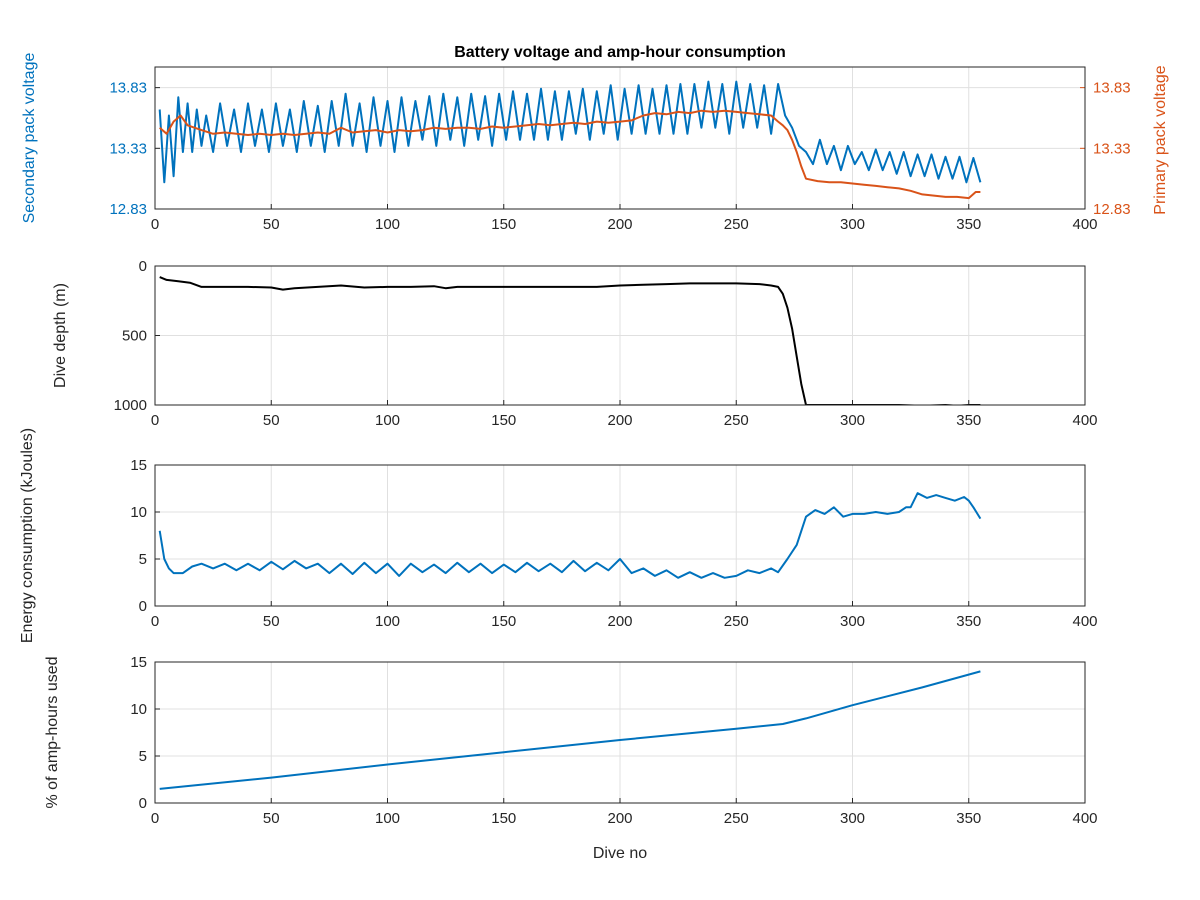  Describe the element at coordinates (1112, 148) in the screenshot. I see `y-right-tick-label: 13.33` at that location.